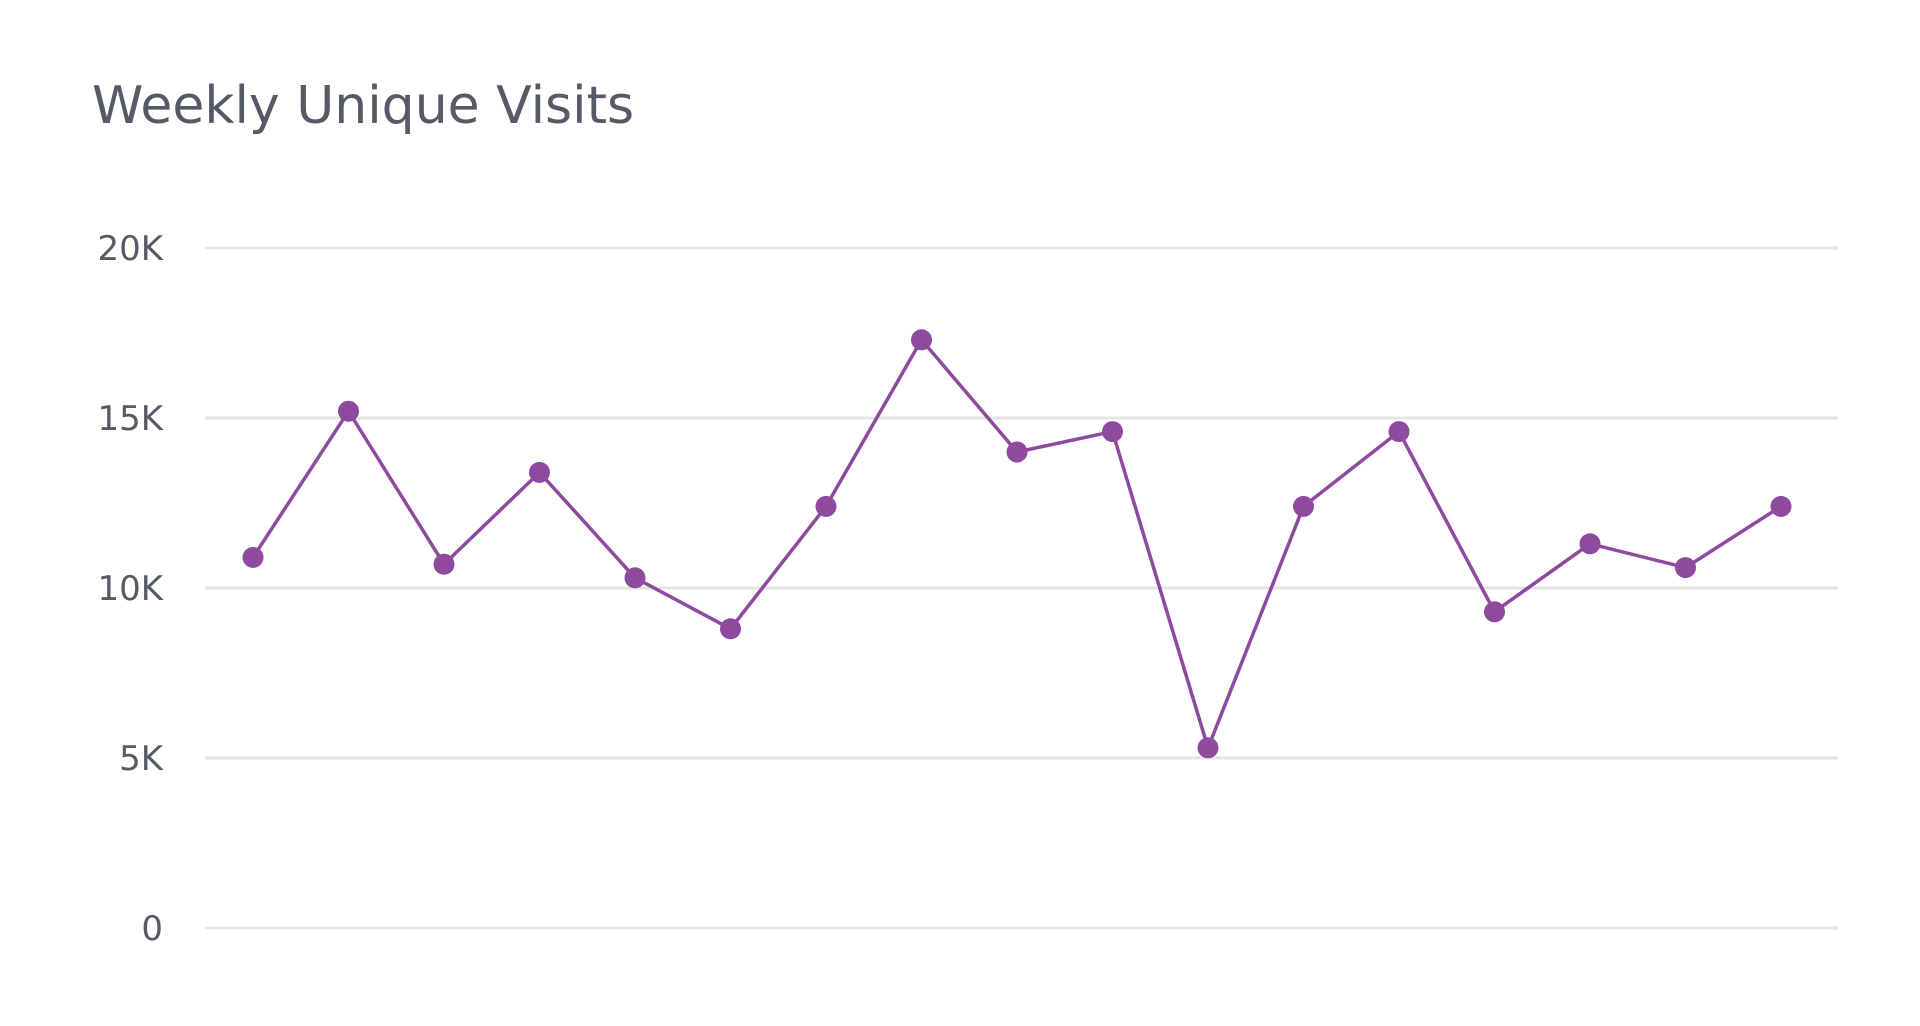 This screenshot has height=1026, width=1920. Describe the element at coordinates (730, 629) in the screenshot. I see `data-point: 8800` at that location.